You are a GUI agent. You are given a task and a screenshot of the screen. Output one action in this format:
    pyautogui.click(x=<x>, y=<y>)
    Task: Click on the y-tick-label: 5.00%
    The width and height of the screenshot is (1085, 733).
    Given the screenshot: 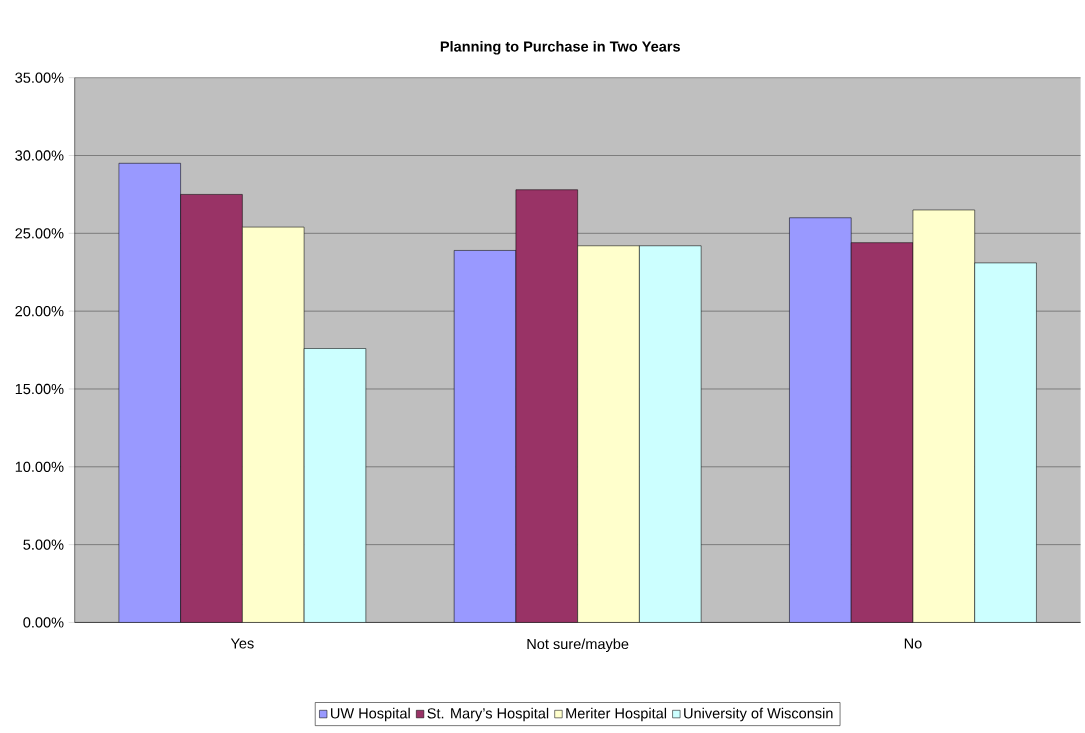 What is the action you would take?
    pyautogui.click(x=43, y=544)
    